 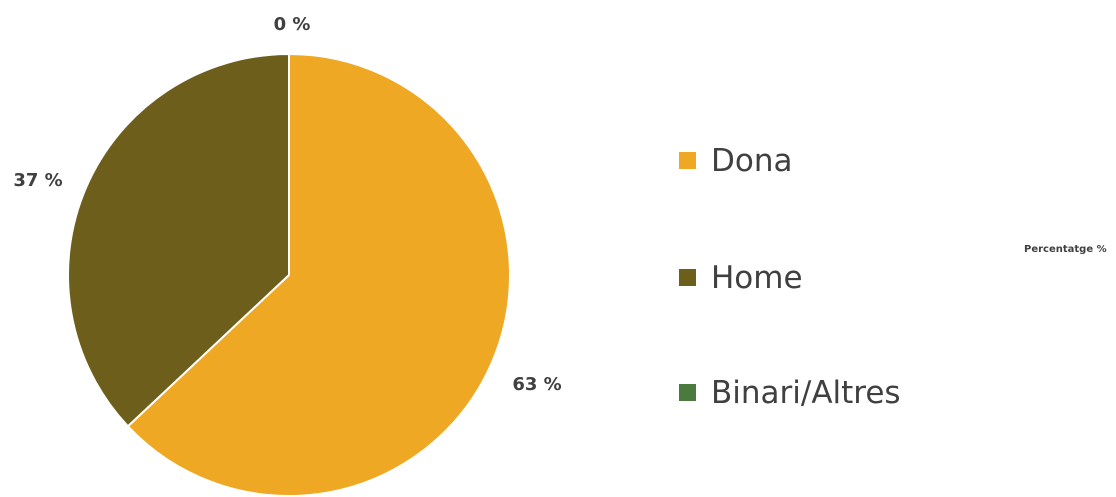 What do you see at coordinates (687, 392) in the screenshot?
I see `legend-swatch-binari-altres` at bounding box center [687, 392].